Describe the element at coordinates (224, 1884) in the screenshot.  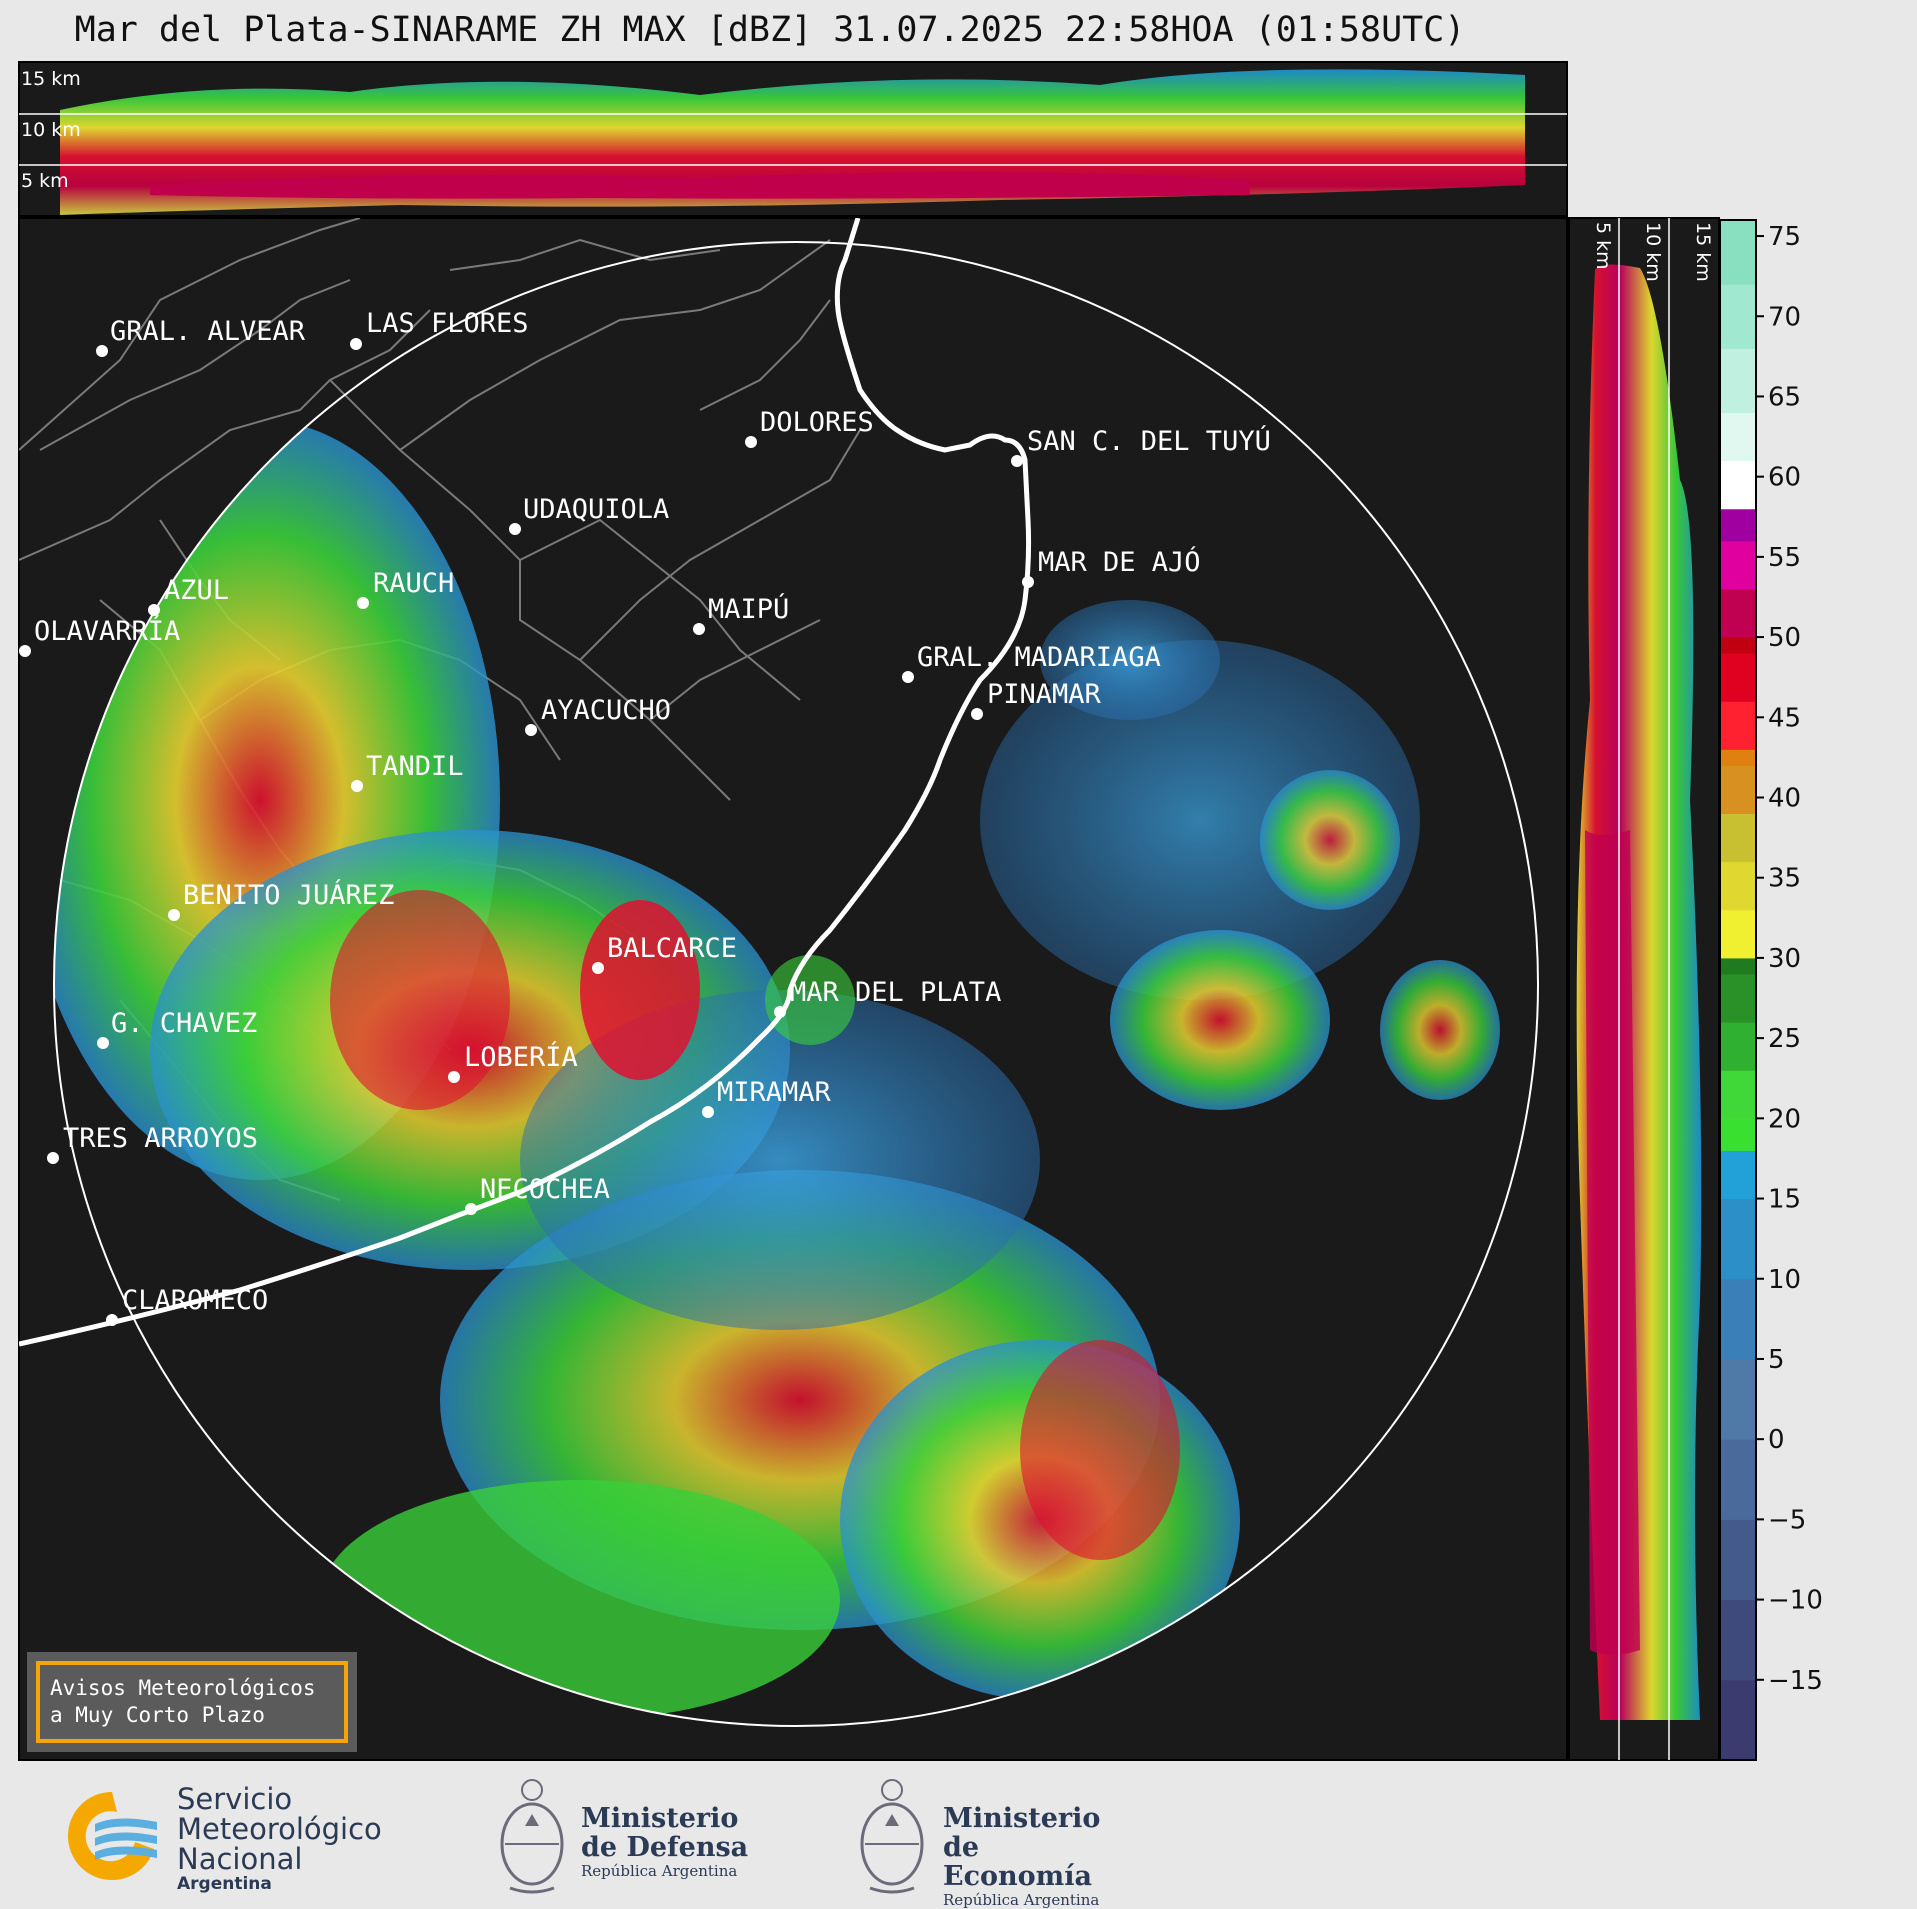
I see `smn-country: Argentina` at that location.